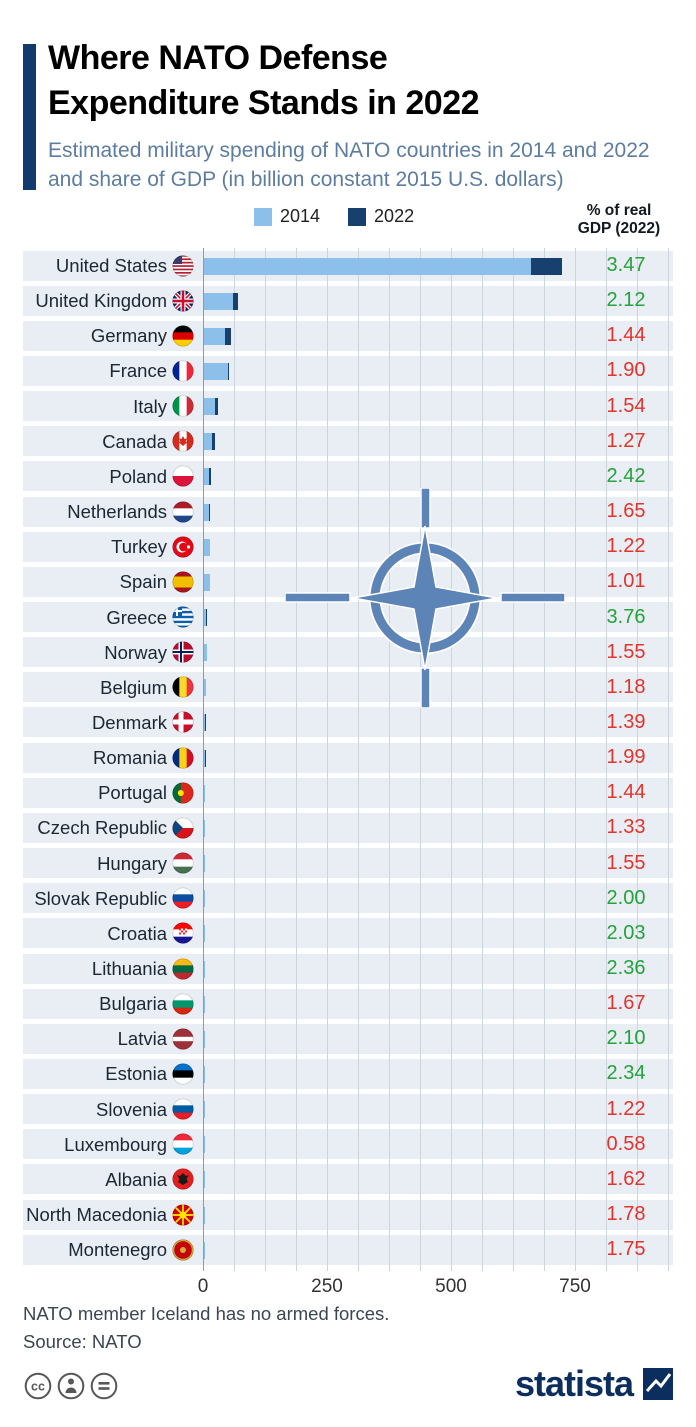 The height and width of the screenshot is (1427, 696). What do you see at coordinates (626, 1038) in the screenshot?
I see `gdp-value: 2.10` at bounding box center [626, 1038].